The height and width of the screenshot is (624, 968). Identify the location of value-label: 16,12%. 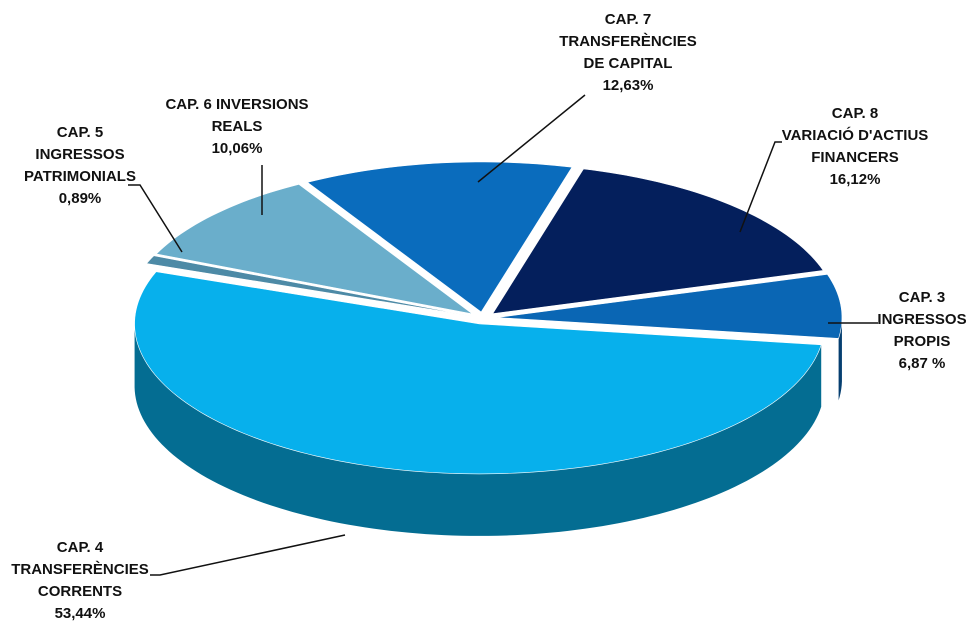
(855, 179).